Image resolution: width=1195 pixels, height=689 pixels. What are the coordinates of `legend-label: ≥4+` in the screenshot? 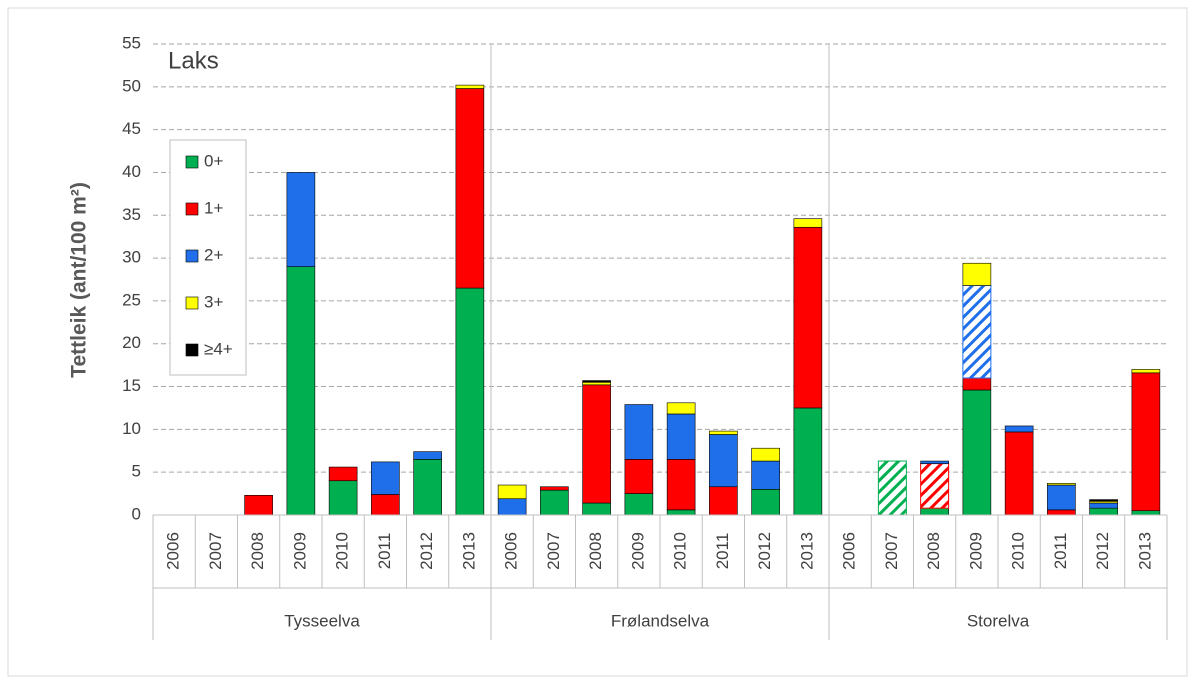 It's located at (218, 348).